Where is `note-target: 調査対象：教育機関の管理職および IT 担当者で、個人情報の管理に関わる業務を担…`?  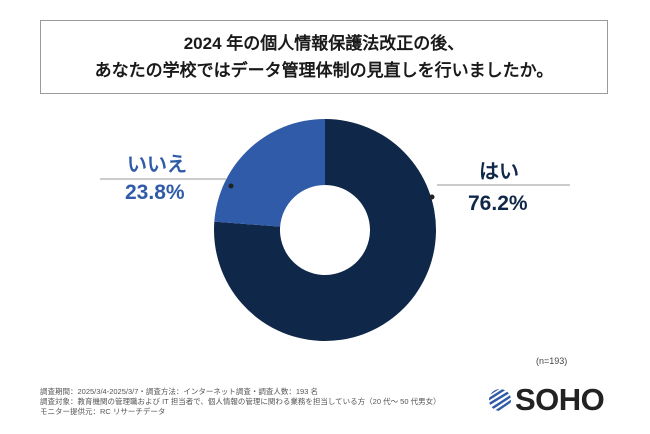 note-target: 調査対象：教育機関の管理職および IT 担当者で、個人情報の管理に関わる業務を担… is located at coordinates (240, 401).